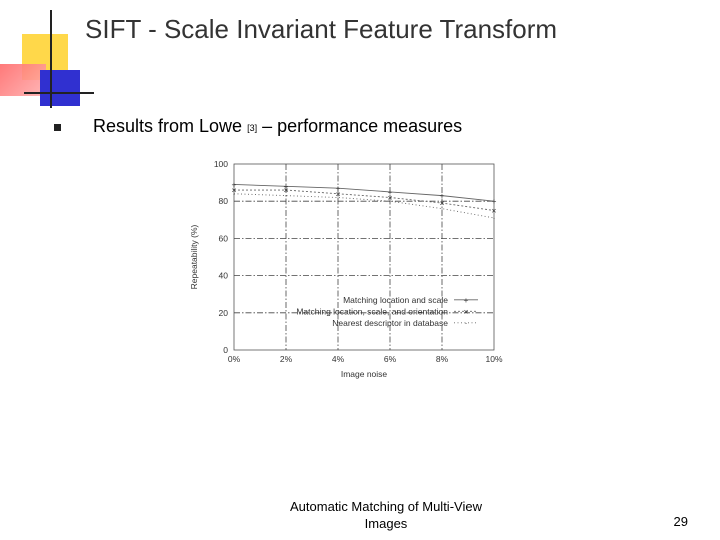 Image resolution: width=720 pixels, height=540 pixels. I want to click on bullet-text: Results from Lowe, so click(168, 126).